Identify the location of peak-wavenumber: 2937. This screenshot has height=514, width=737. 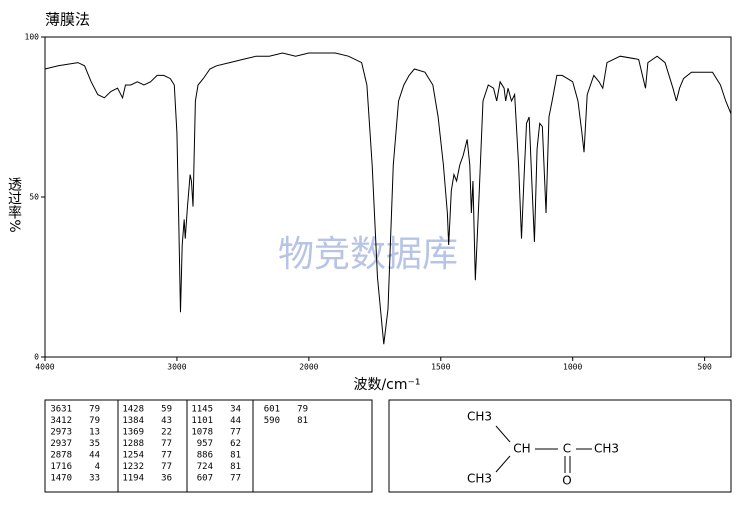
(61, 444).